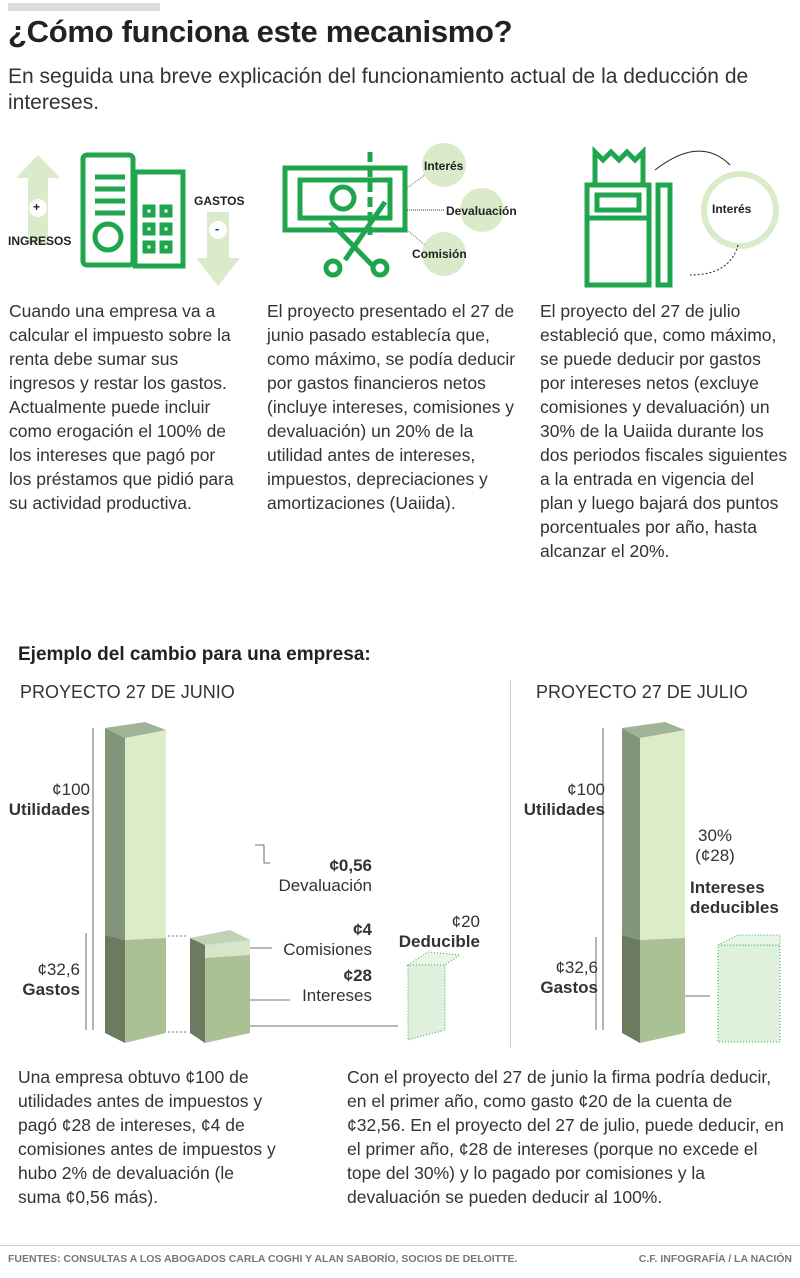 This screenshot has height=1278, width=800. Describe the element at coordinates (653, 882) in the screenshot. I see `july-utilidades-bar` at that location.